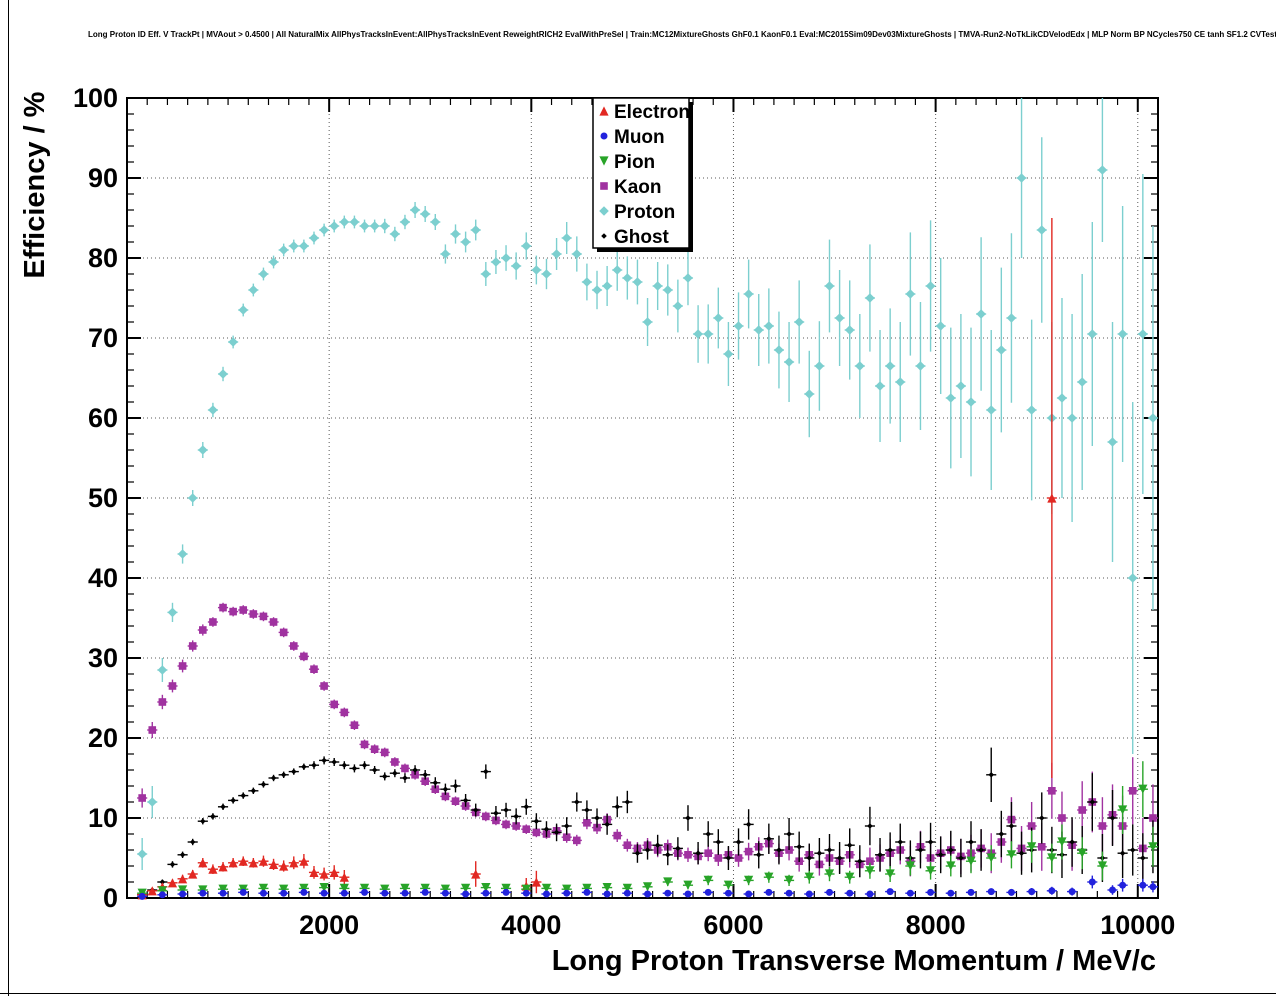 The width and height of the screenshot is (1276, 996). What do you see at coordinates (110, 898) in the screenshot?
I see `y-tick-label: 0` at bounding box center [110, 898].